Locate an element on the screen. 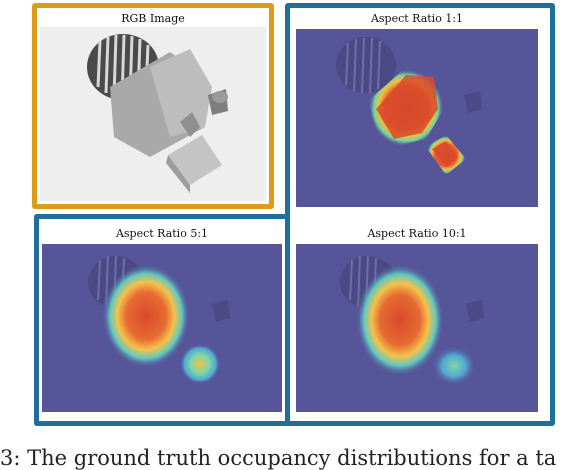  heatmap-5-1-title: Aspect Ratio 5:1 is located at coordinates (162, 233).